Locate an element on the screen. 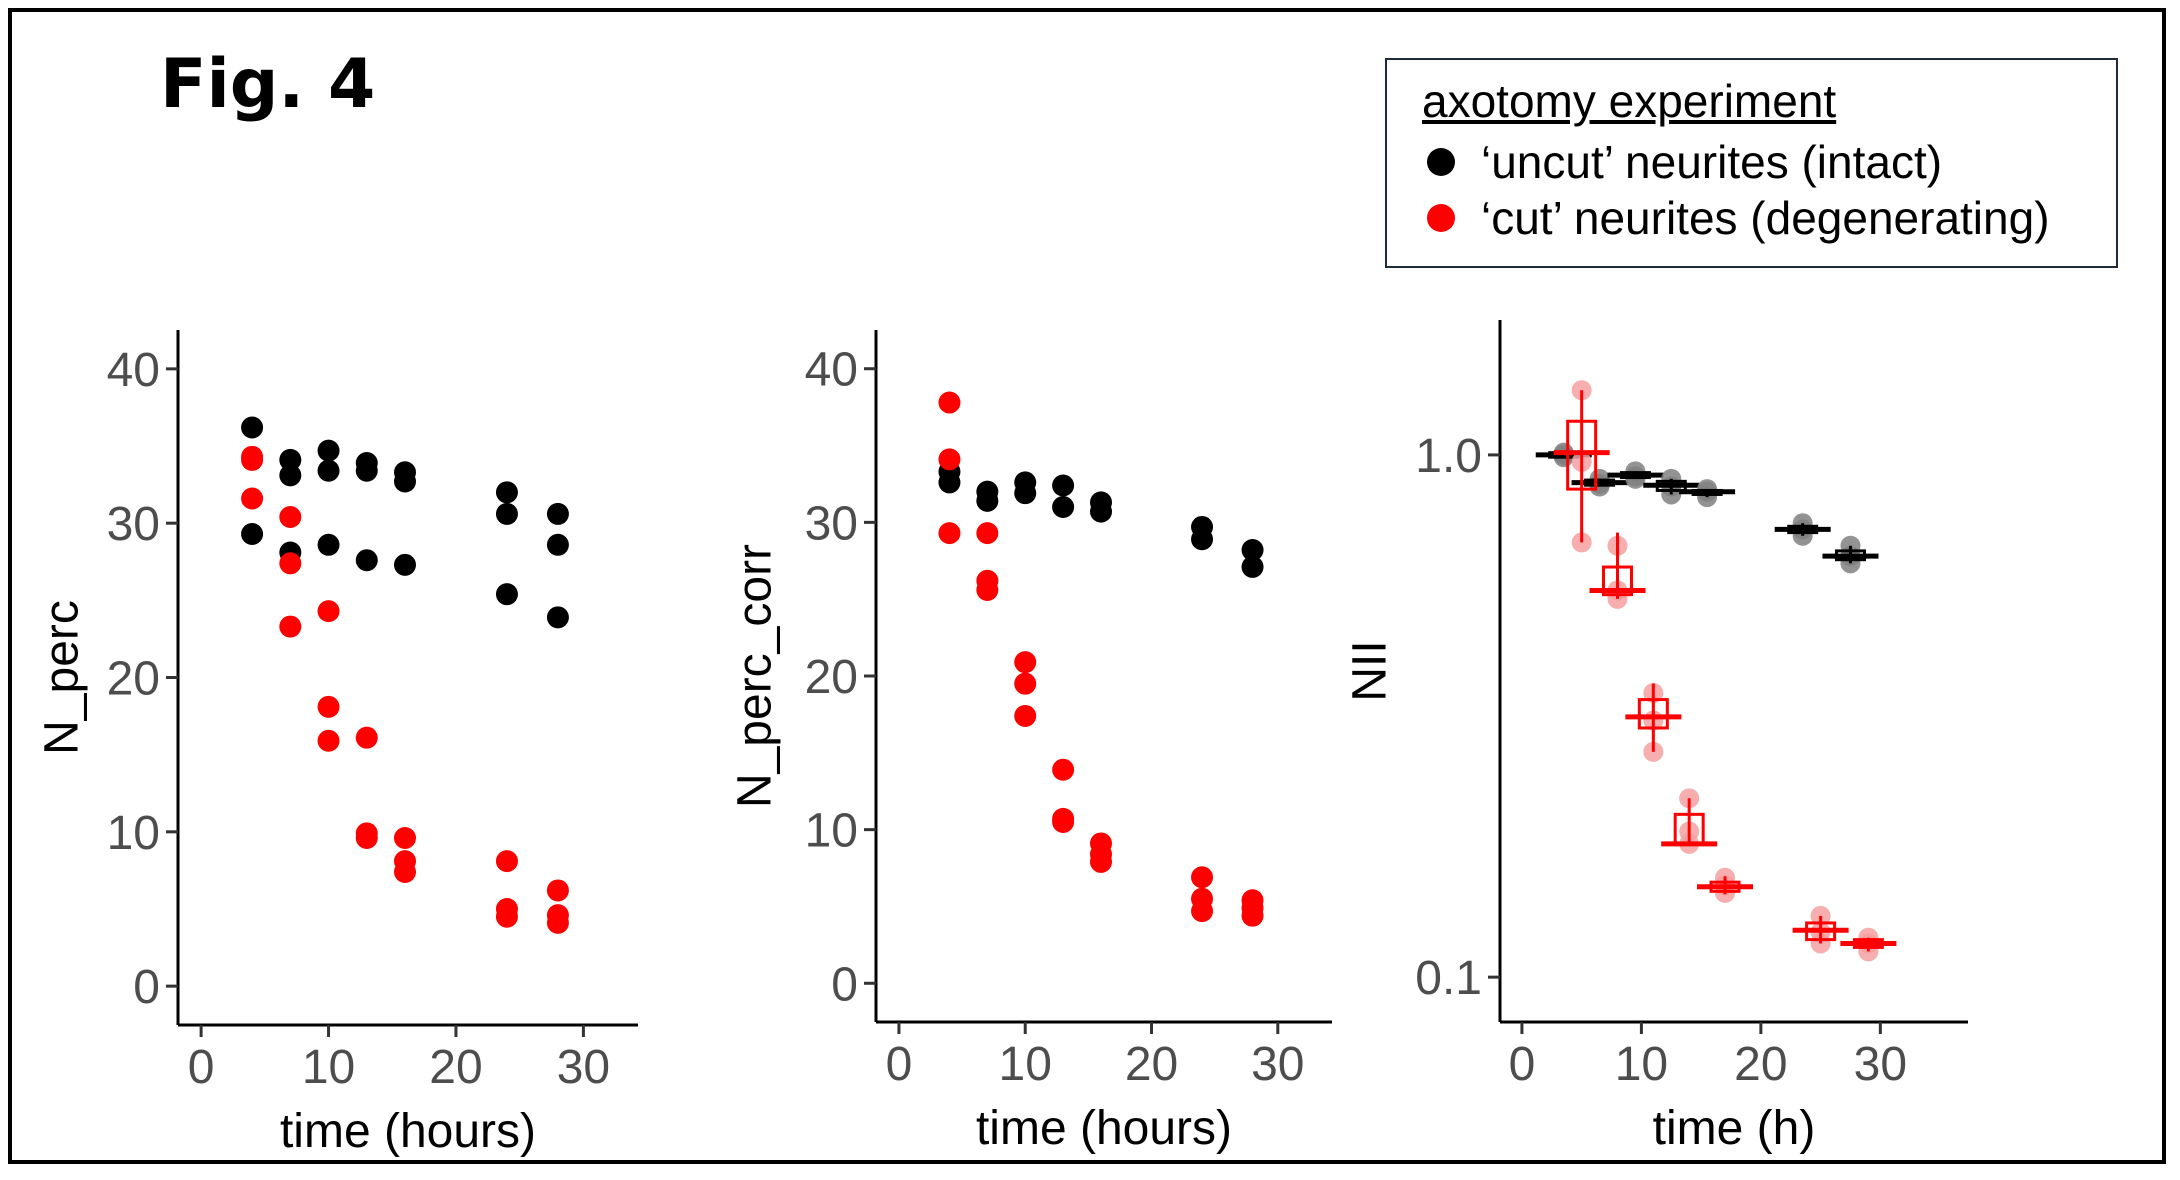 The width and height of the screenshot is (2180, 1180). figure-label: Fig. 4 is located at coordinates (268, 84).